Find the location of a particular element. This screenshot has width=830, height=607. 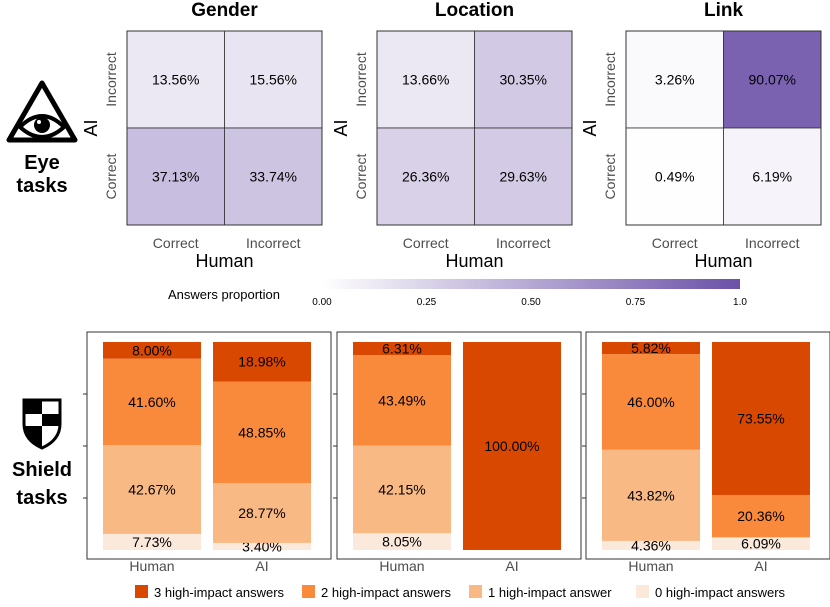

heatmap-cell-label: 15.56% is located at coordinates (273, 80).